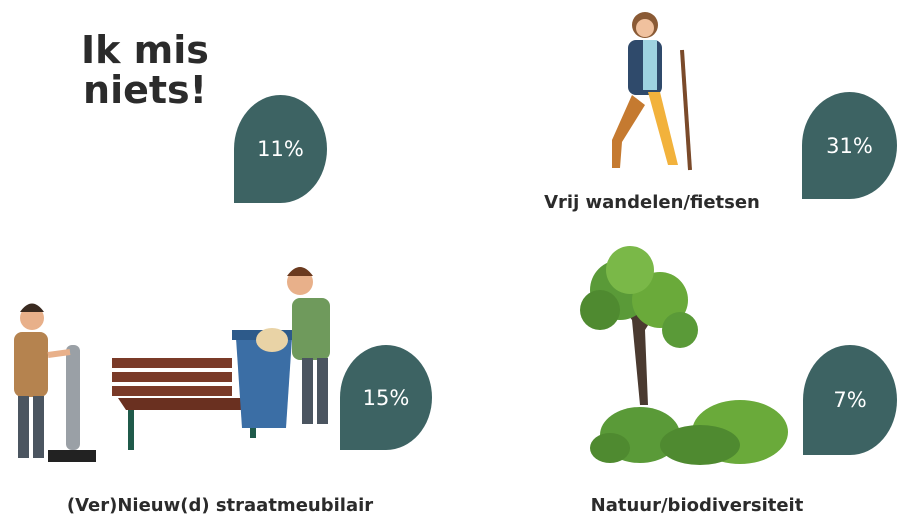 The height and width of the screenshot is (520, 898). What do you see at coordinates (849, 145) in the screenshot?
I see `percentage-bubble: 31%` at bounding box center [849, 145].